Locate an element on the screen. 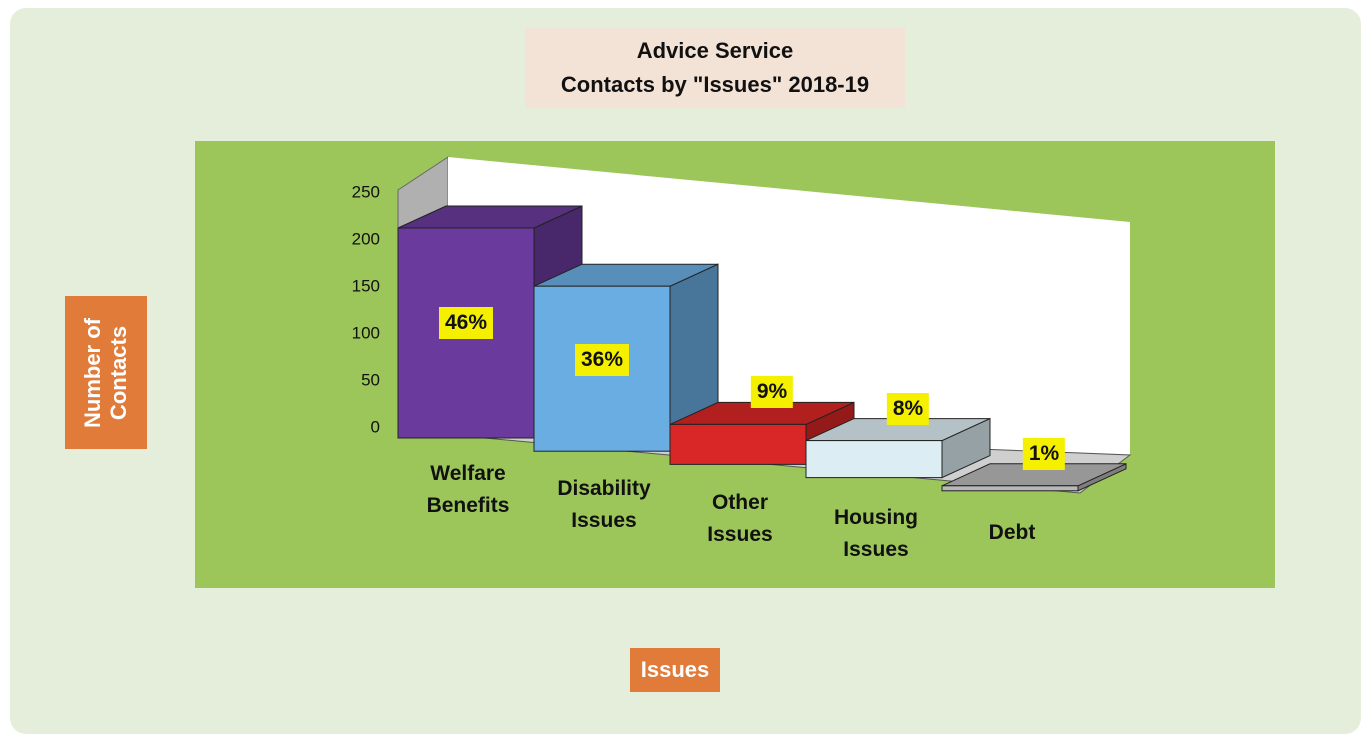  y-tick-label: 100 is located at coordinates (366, 332).